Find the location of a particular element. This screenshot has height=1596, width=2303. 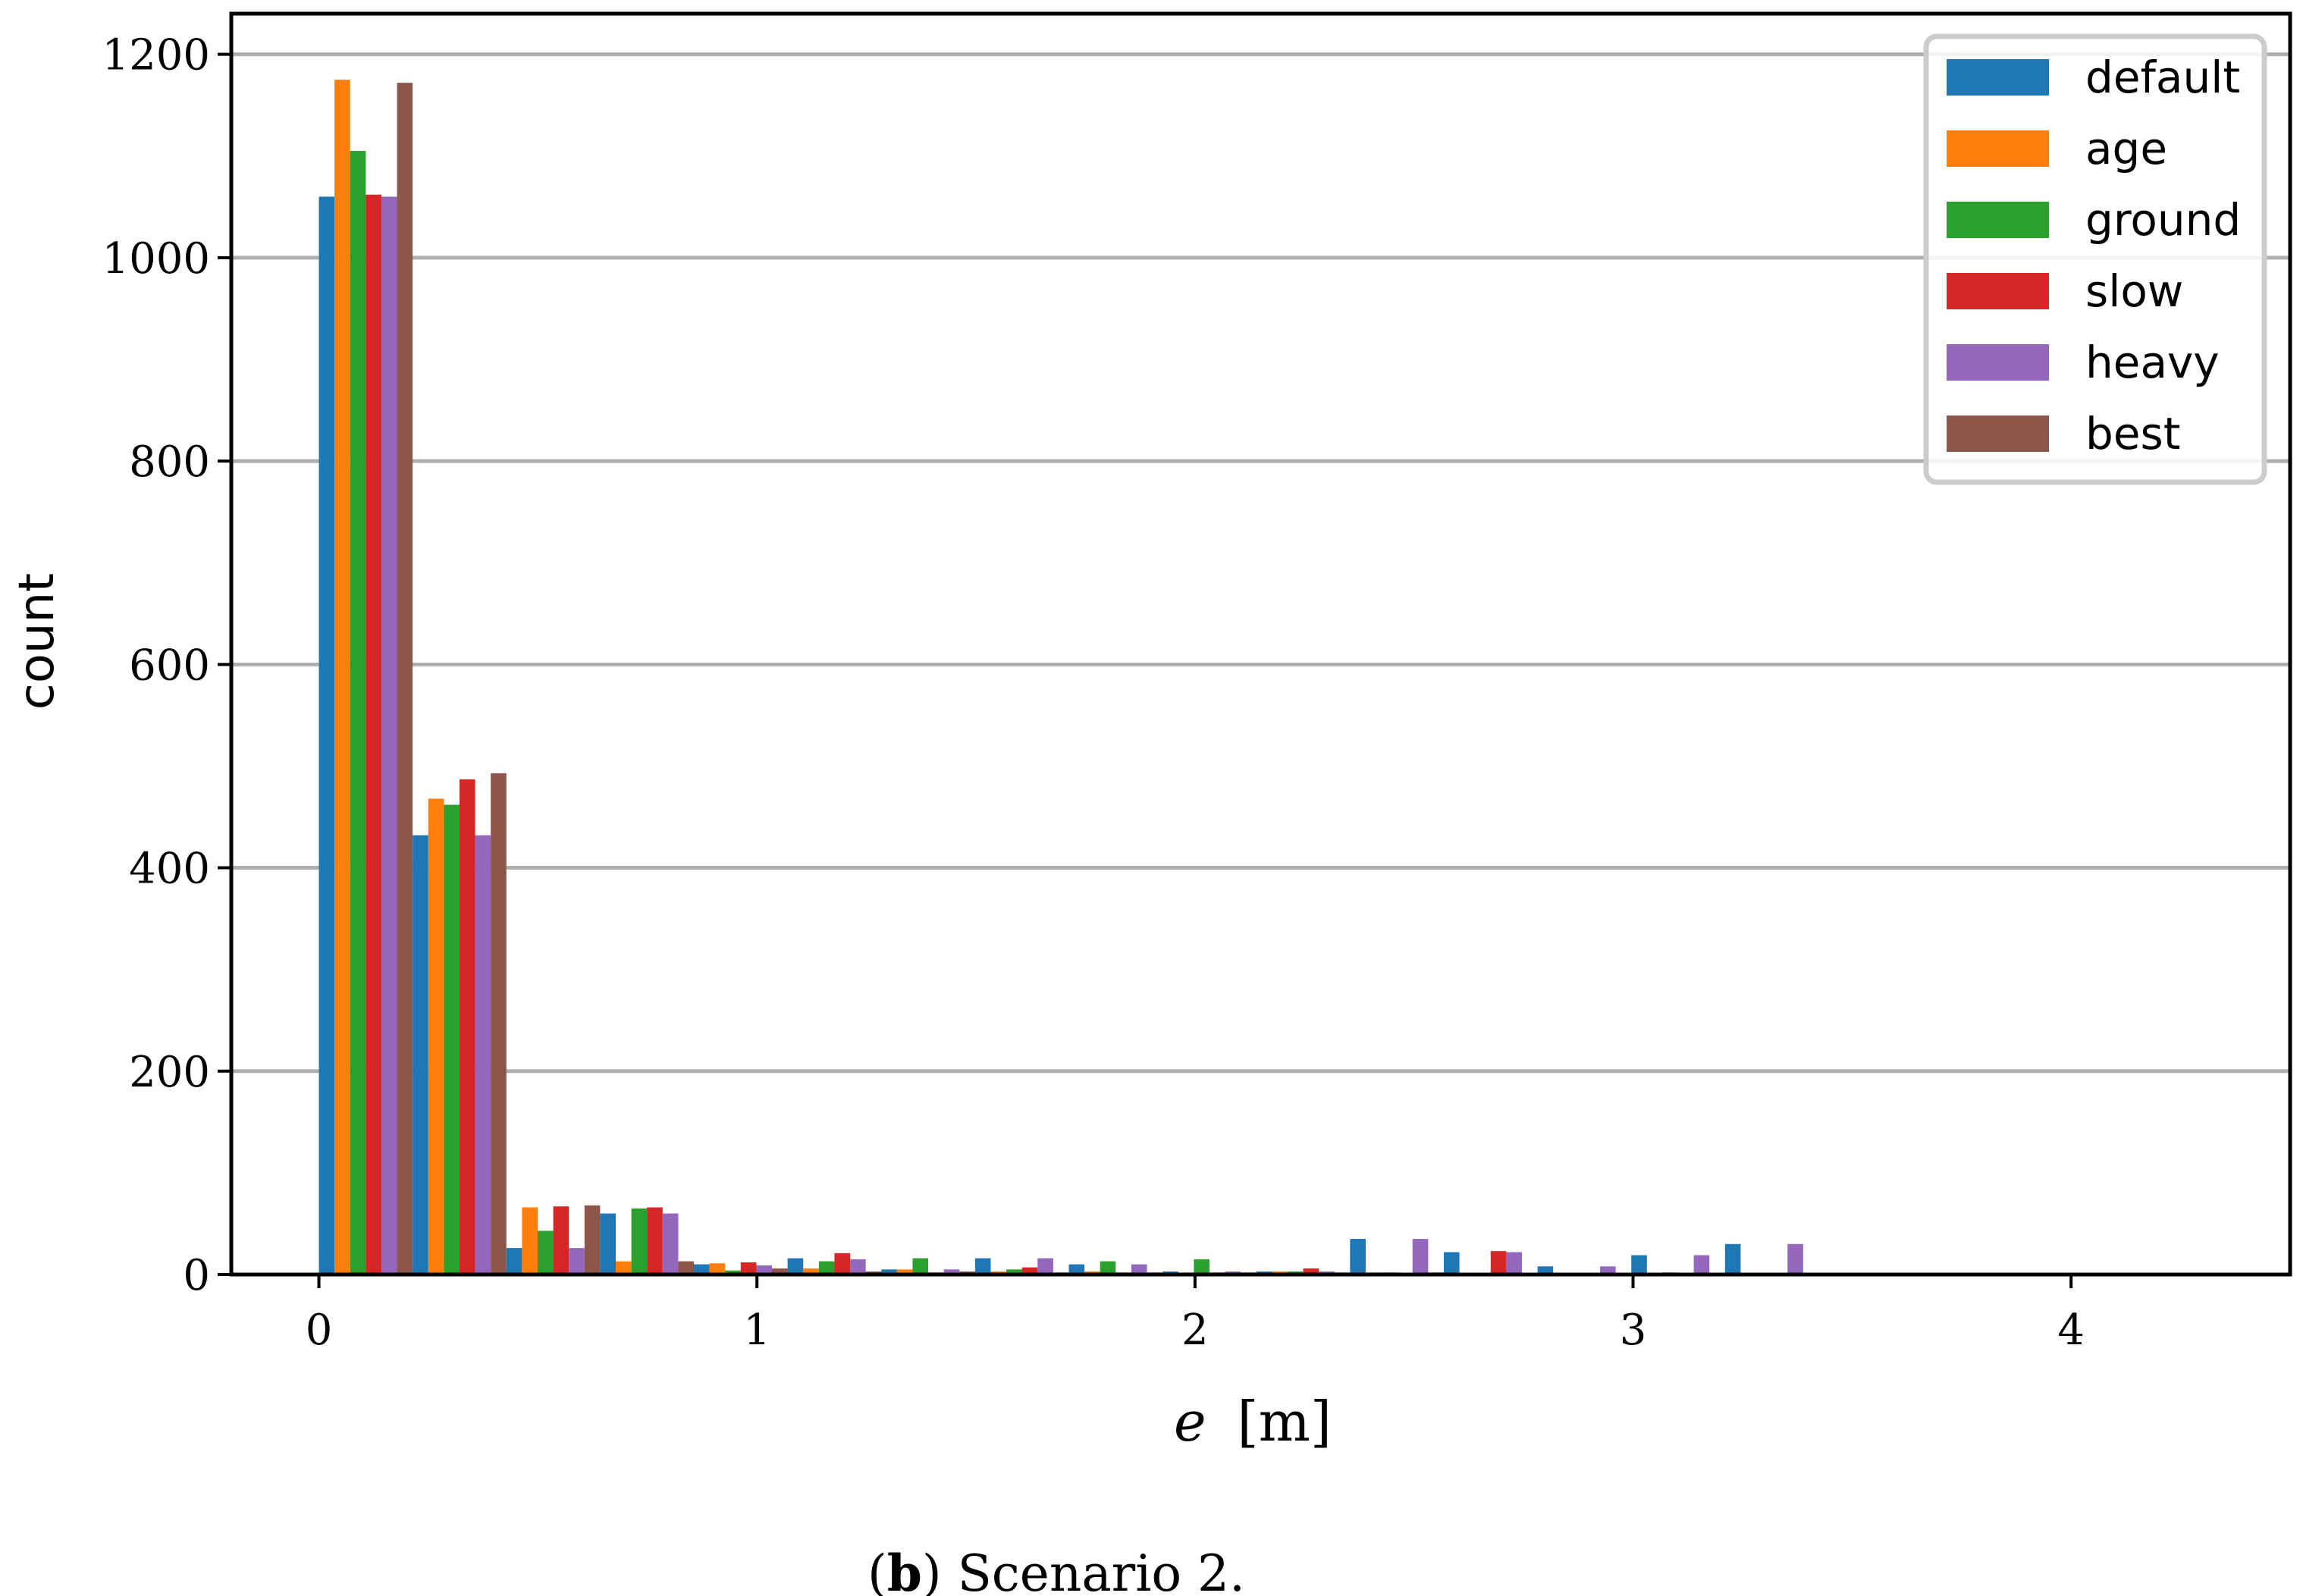

legend-label: heavy is located at coordinates (2152, 362).